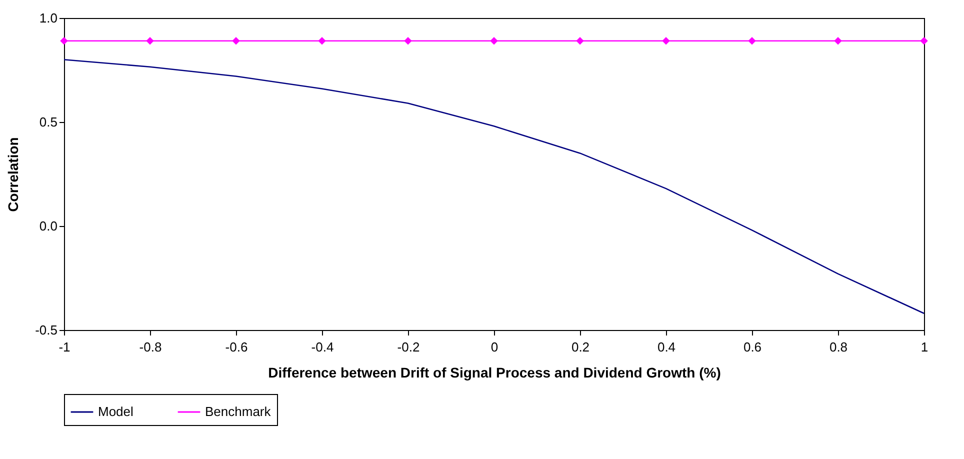  What do you see at coordinates (666, 347) in the screenshot?
I see `x-tick-label: 0.4` at bounding box center [666, 347].